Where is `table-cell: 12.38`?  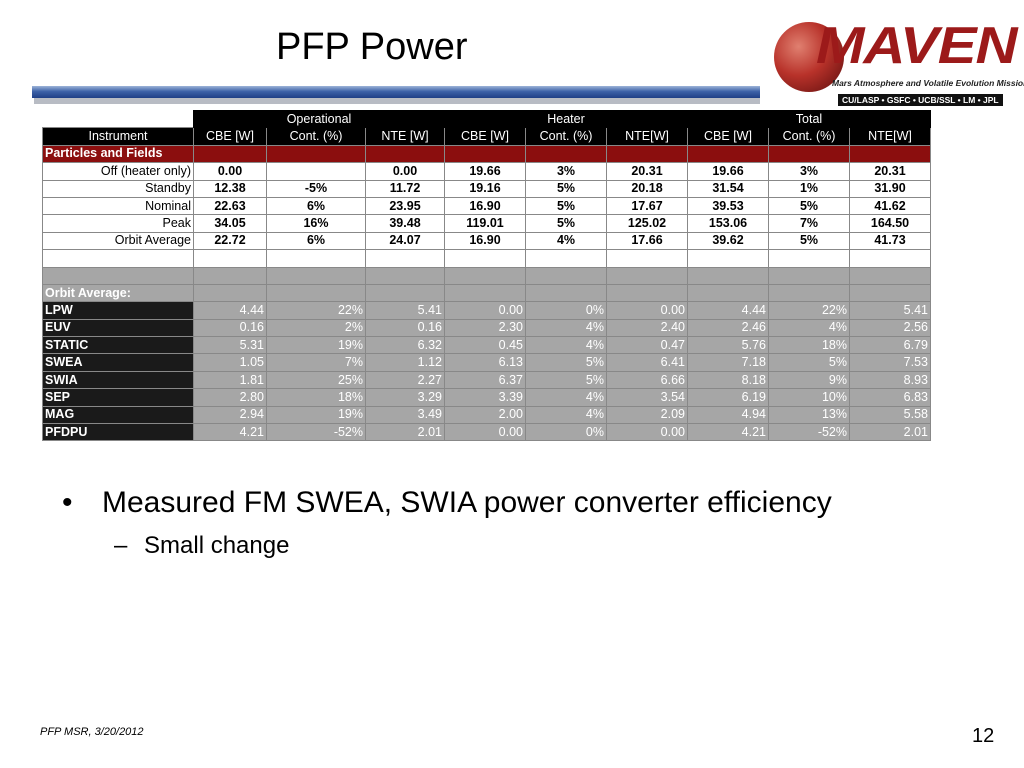 table-cell: 12.38 is located at coordinates (230, 188).